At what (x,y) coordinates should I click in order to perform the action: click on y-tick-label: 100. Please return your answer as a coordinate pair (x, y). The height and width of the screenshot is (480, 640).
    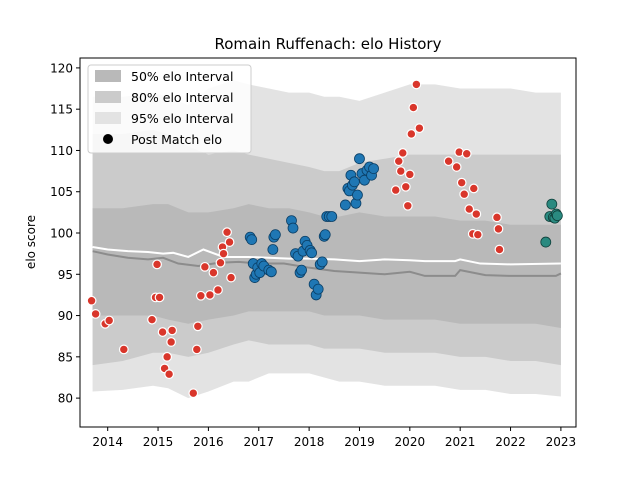
    Looking at the image, I should click on (61, 234).